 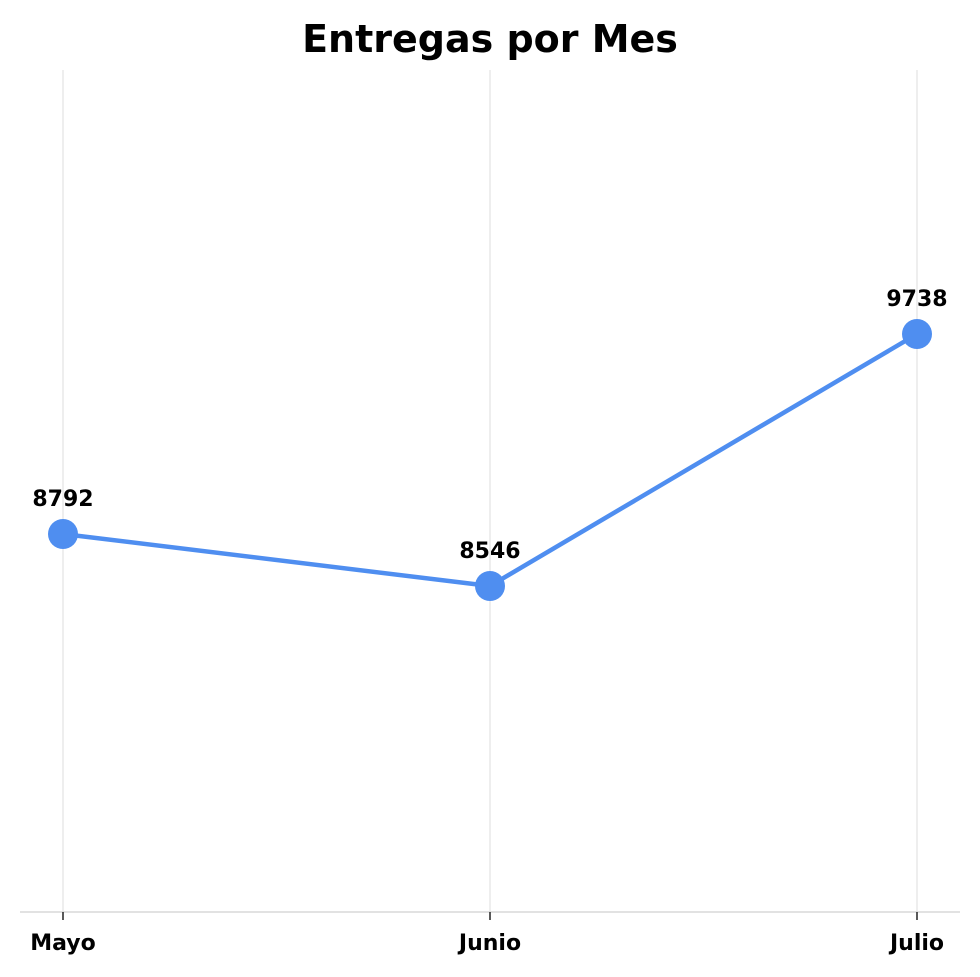 What do you see at coordinates (63, 534) in the screenshot?
I see `data-point-mayo` at bounding box center [63, 534].